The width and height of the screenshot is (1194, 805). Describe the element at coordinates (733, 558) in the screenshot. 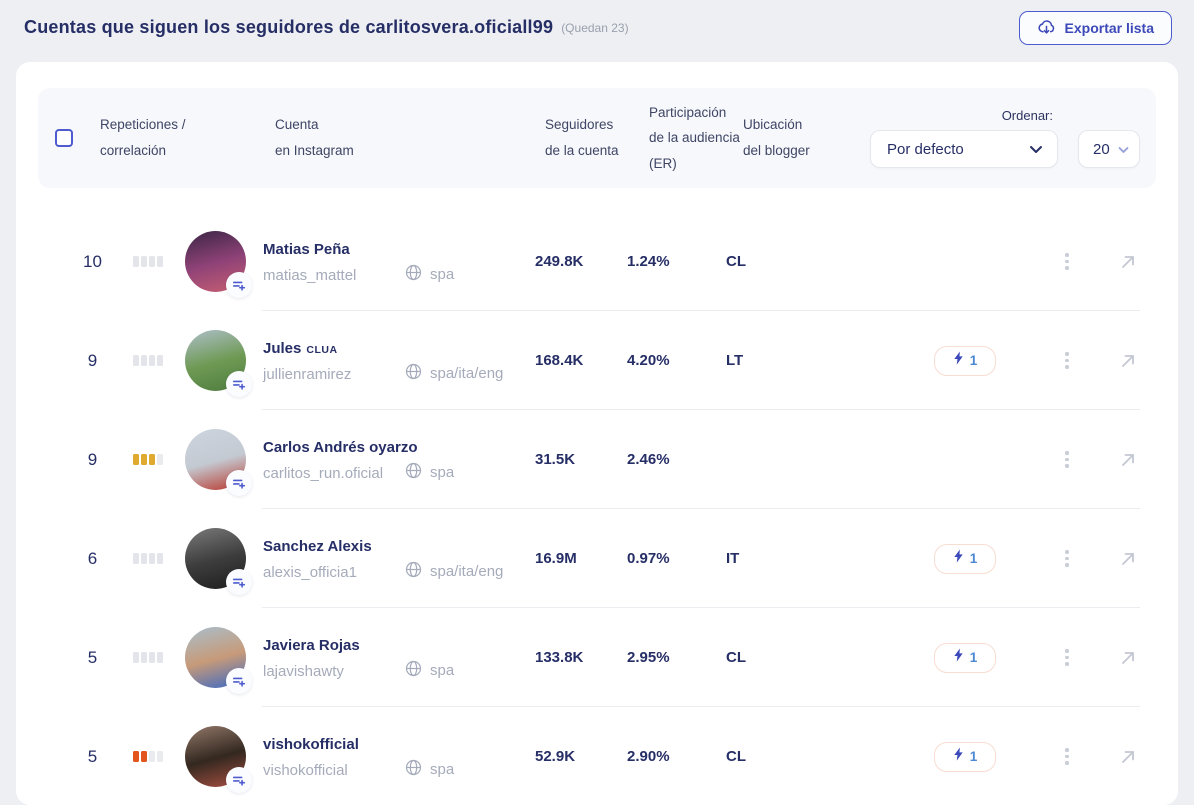

I see `blogger-location: IT` at that location.